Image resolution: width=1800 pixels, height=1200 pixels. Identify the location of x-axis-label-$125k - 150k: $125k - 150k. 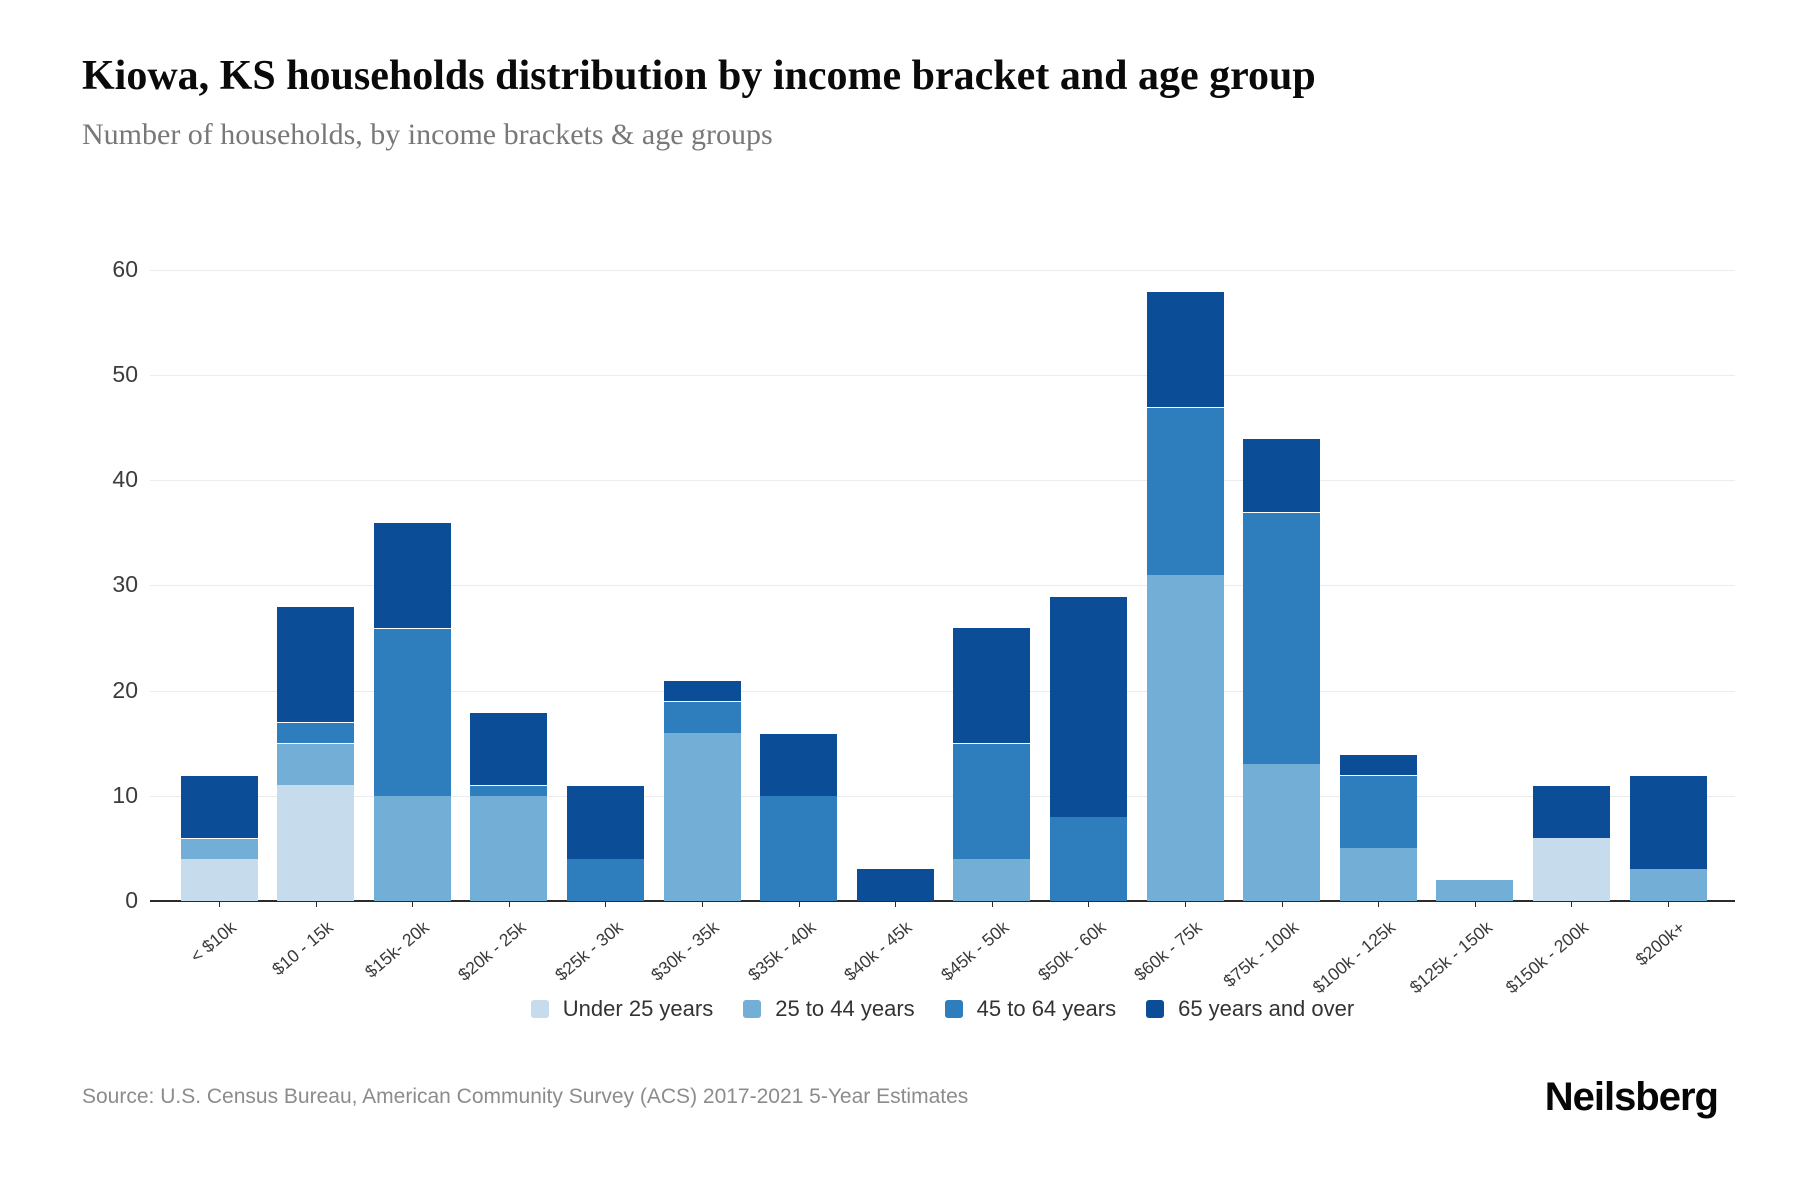
(1450, 957).